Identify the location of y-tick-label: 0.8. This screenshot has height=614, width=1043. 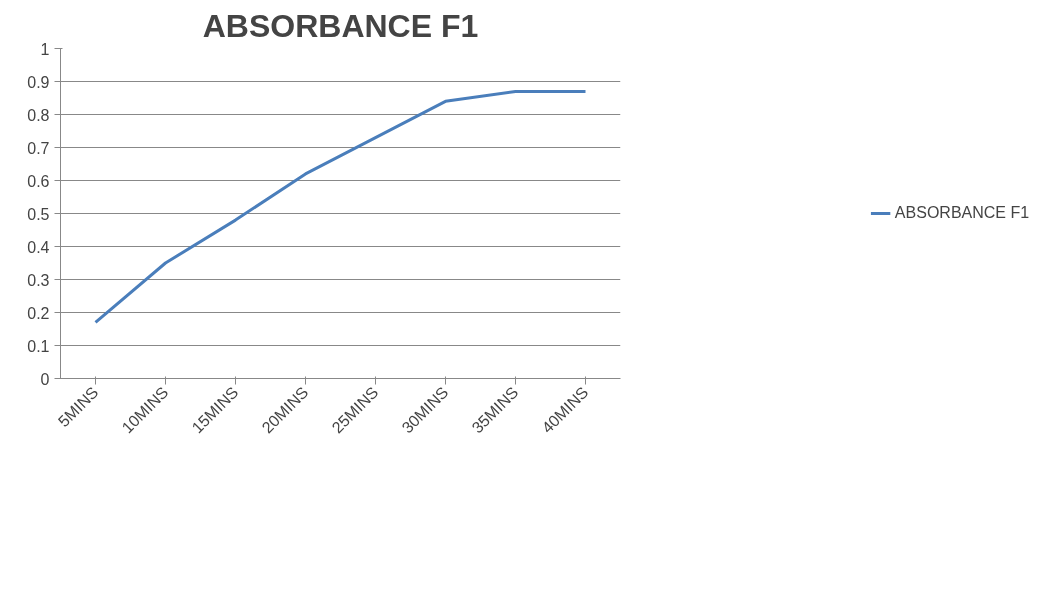
(38, 115).